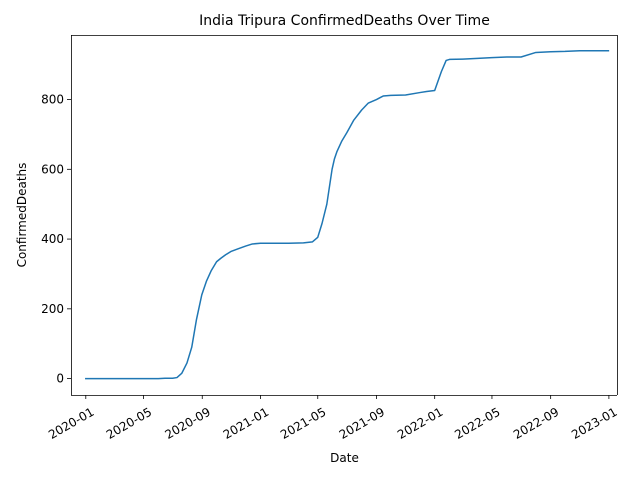 This screenshot has height=480, width=640. I want to click on chart-title: India Tripura ConfirmedDeaths Over Time, so click(344, 21).